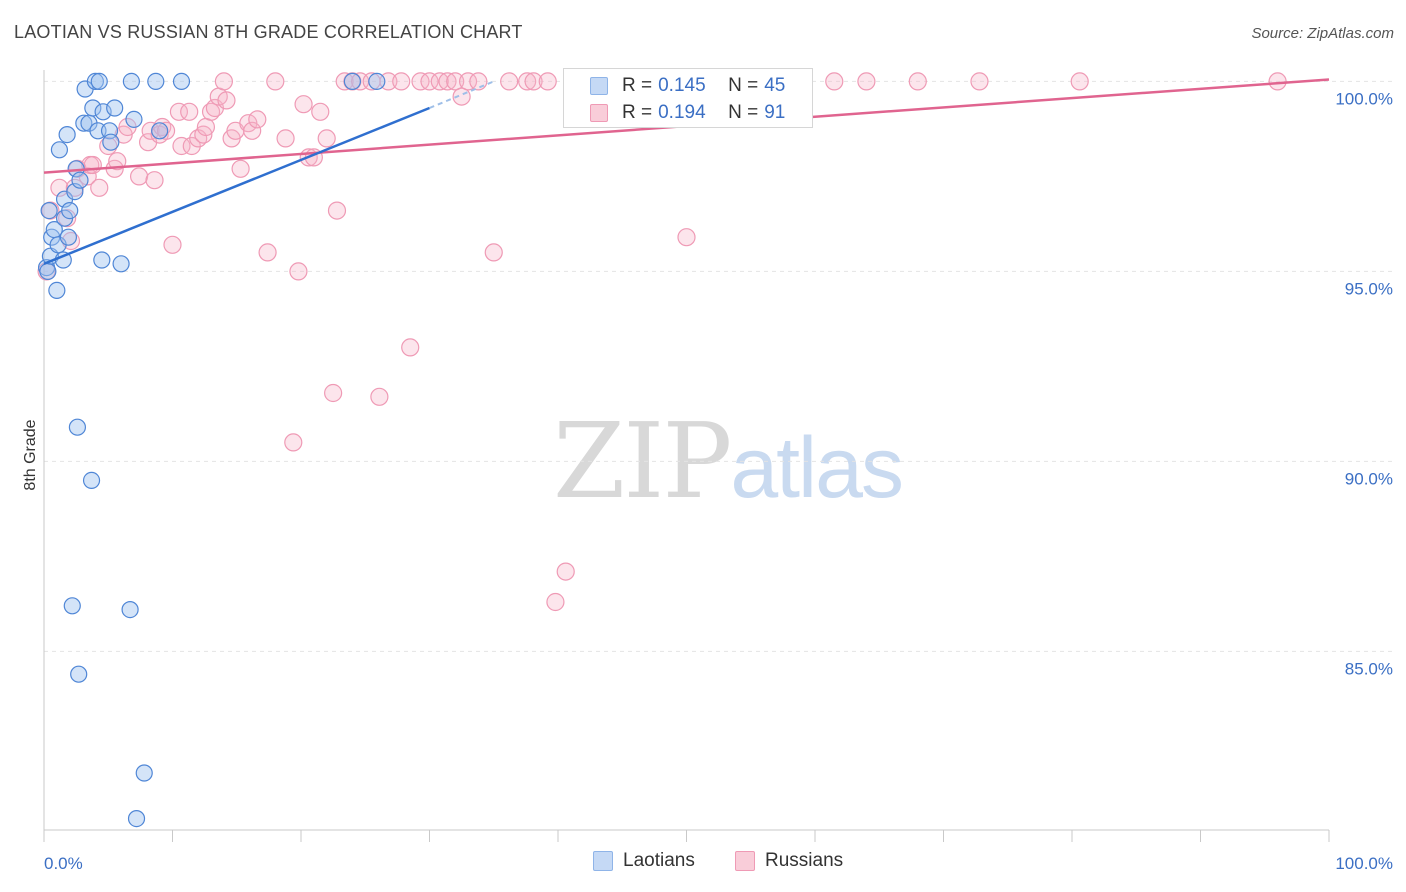 This screenshot has height=892, width=1406. I want to click on source-label: Source: ZipAtlas.com, so click(1322, 33).